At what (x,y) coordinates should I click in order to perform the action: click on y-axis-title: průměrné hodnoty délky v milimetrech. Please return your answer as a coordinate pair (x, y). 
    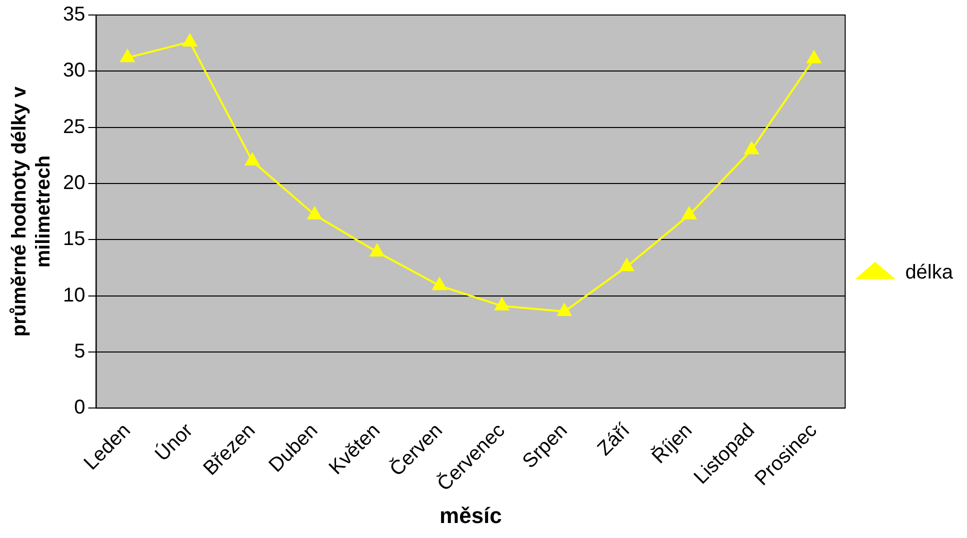
    Looking at the image, I should click on (31, 211).